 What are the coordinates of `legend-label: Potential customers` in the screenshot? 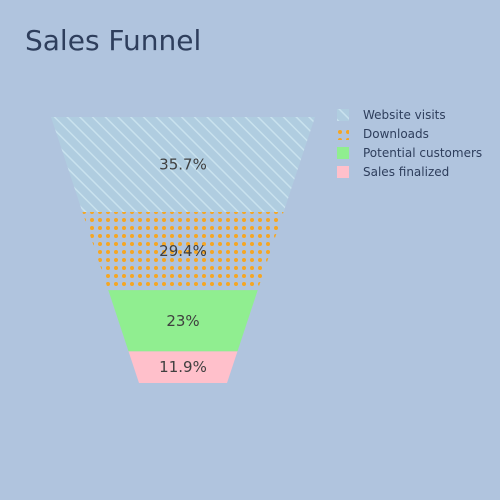 It's located at (422, 153).